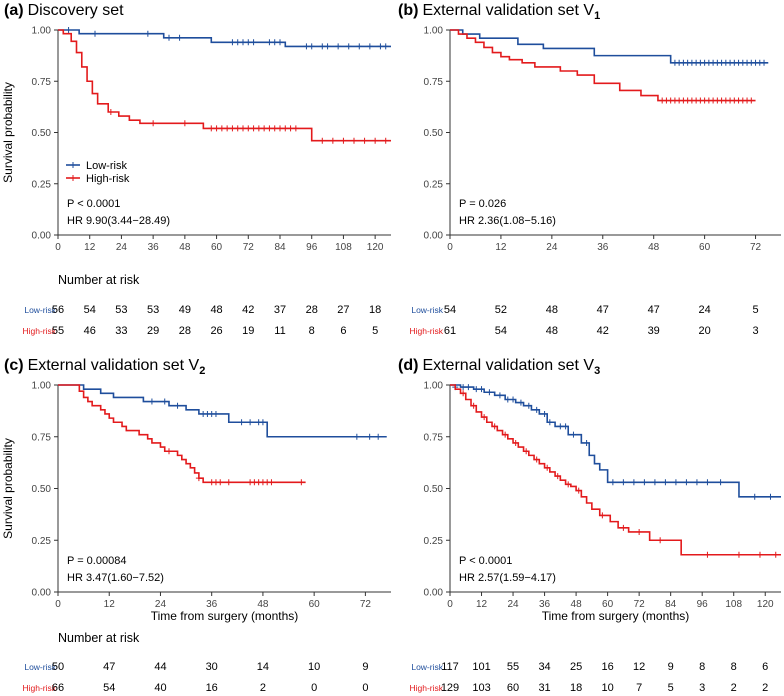 This screenshot has height=696, width=784. What do you see at coordinates (343, 310) in the screenshot?
I see `risk-count: 27` at bounding box center [343, 310].